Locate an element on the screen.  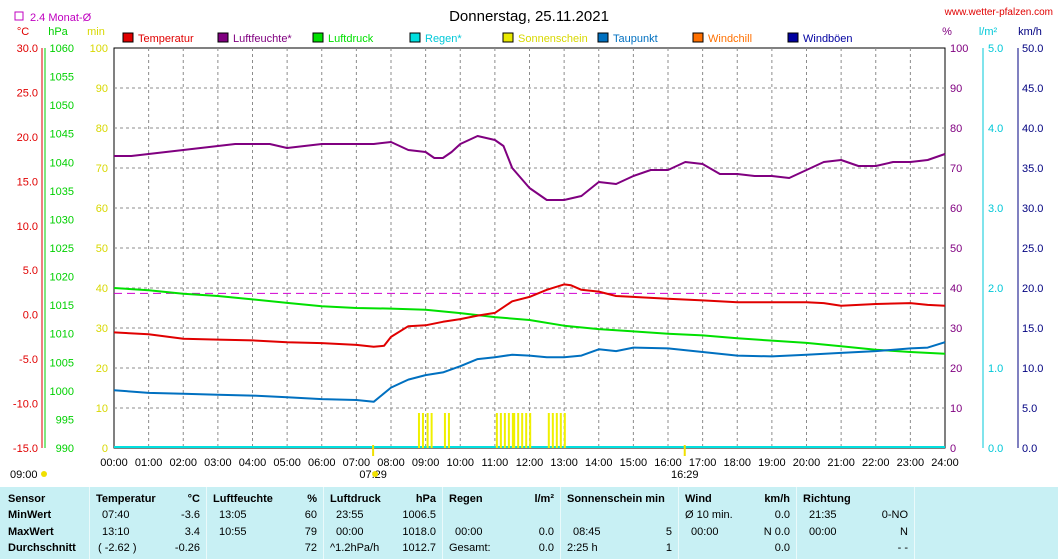
axis-tick-pressure: 1035 is located at coordinates (62, 192).